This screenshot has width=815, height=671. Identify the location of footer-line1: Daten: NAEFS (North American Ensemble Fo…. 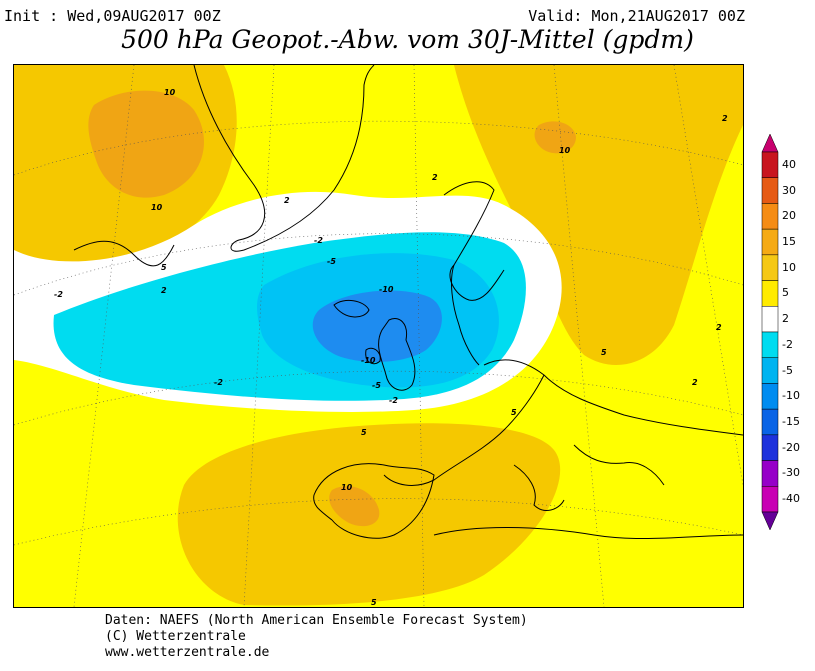
(316, 620).